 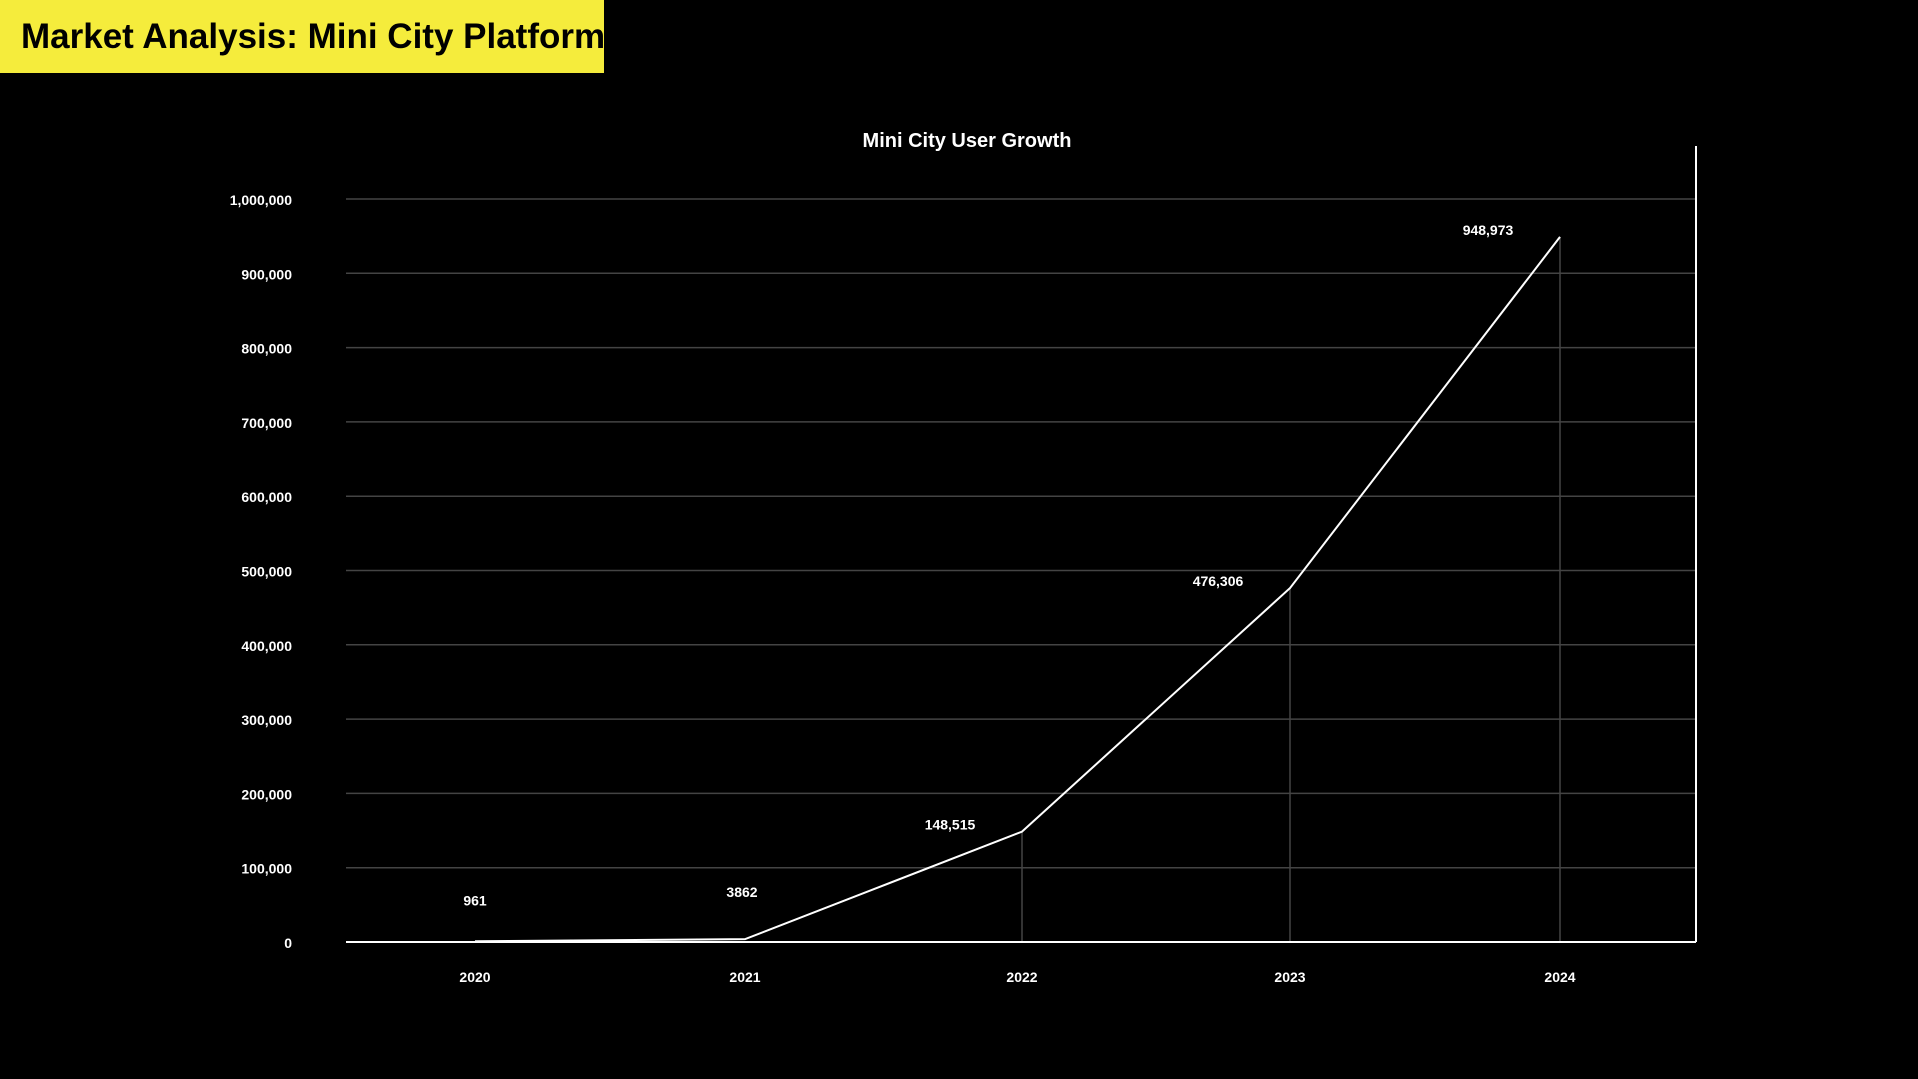 I want to click on page-title-banner: Market Analysis: Mini City Platform, so click(x=303, y=36).